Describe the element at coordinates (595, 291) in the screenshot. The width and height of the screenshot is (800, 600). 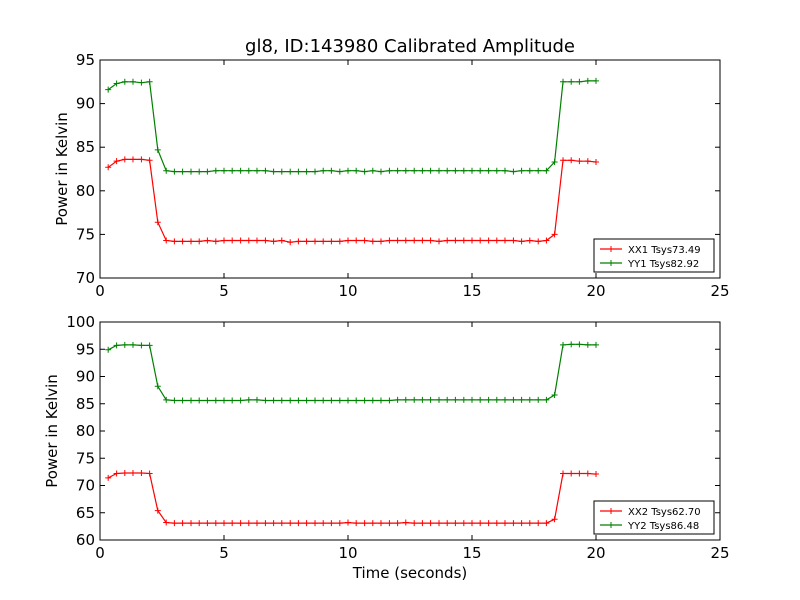
I see `x-tick-label: 20` at that location.